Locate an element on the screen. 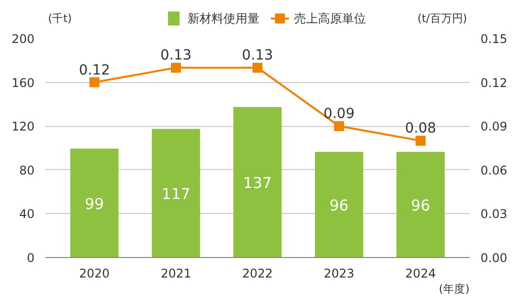  data-label: 0.08 is located at coordinates (420, 128).